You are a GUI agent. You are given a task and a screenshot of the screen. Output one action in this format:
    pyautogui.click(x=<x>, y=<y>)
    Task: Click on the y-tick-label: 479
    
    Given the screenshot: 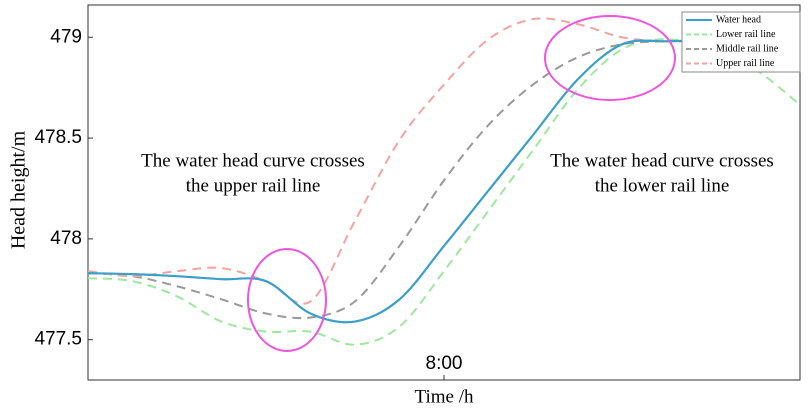 What is the action you would take?
    pyautogui.click(x=66, y=36)
    